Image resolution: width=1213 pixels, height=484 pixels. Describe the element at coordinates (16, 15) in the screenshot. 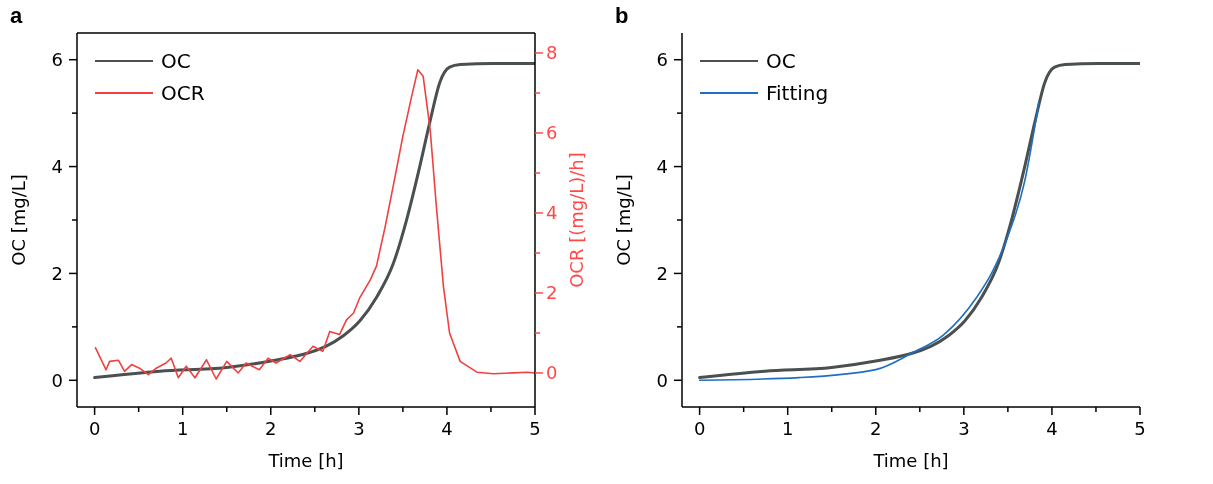

I see `chart-title: a` at that location.